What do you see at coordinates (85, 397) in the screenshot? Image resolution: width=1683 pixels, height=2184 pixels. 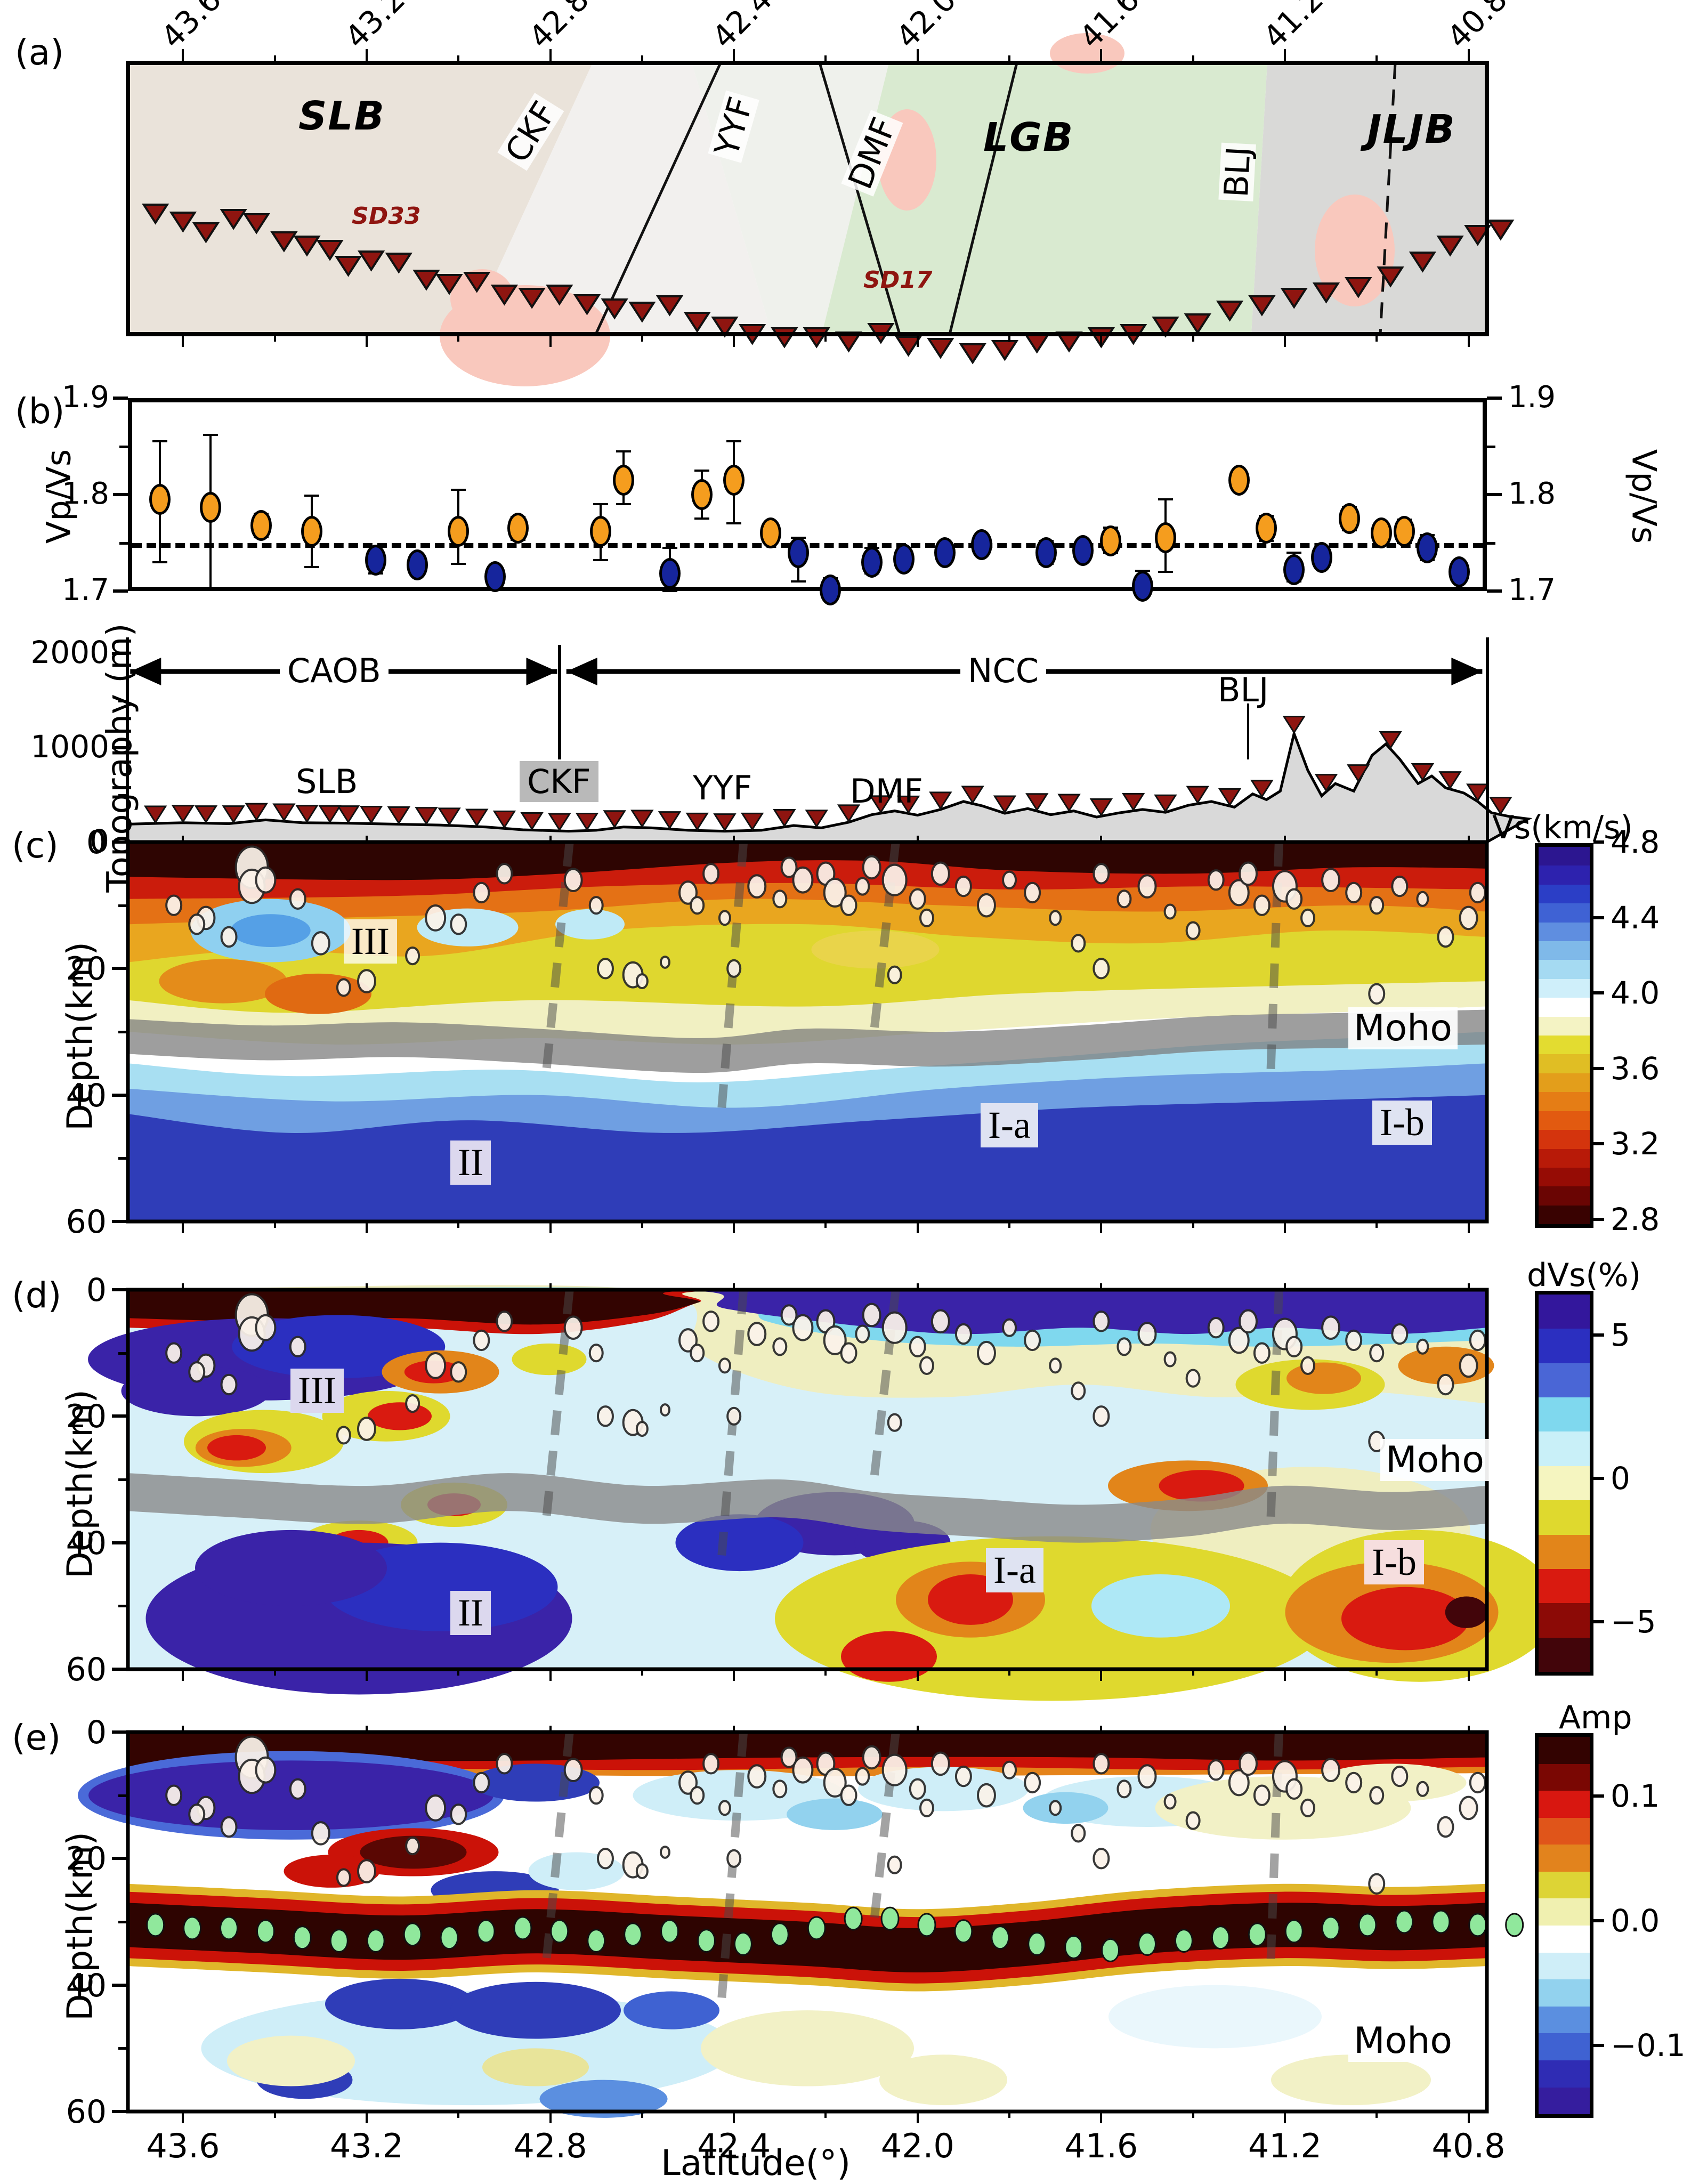 I see `vpvs-left-ticklabel: 1.9` at bounding box center [85, 397].